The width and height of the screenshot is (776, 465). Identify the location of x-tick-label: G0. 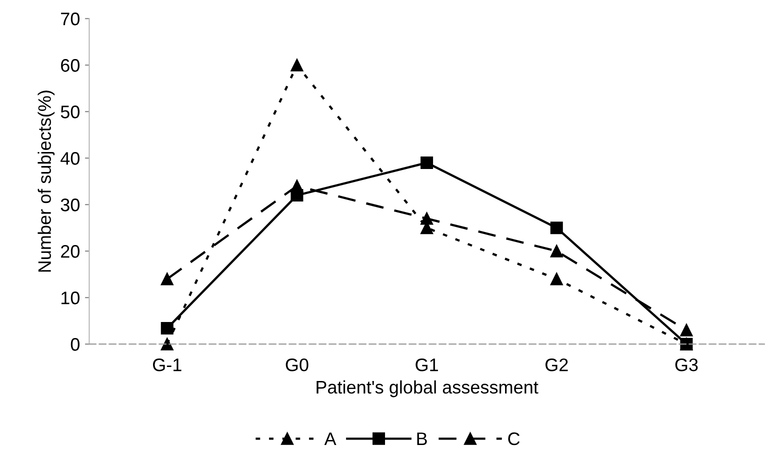
(297, 365).